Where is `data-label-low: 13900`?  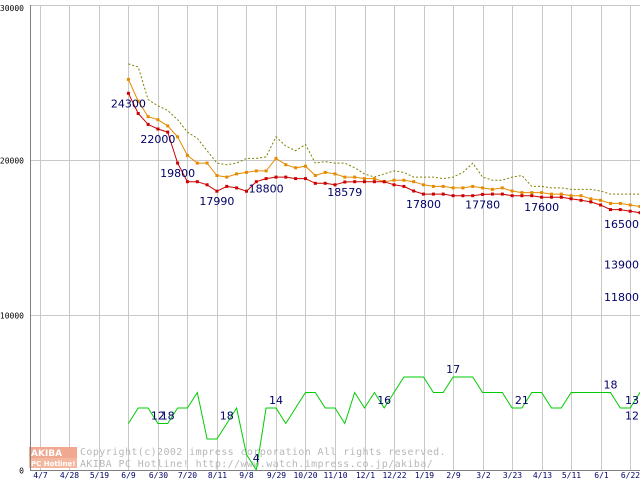
data-label-low: 13900 is located at coordinates (621, 265).